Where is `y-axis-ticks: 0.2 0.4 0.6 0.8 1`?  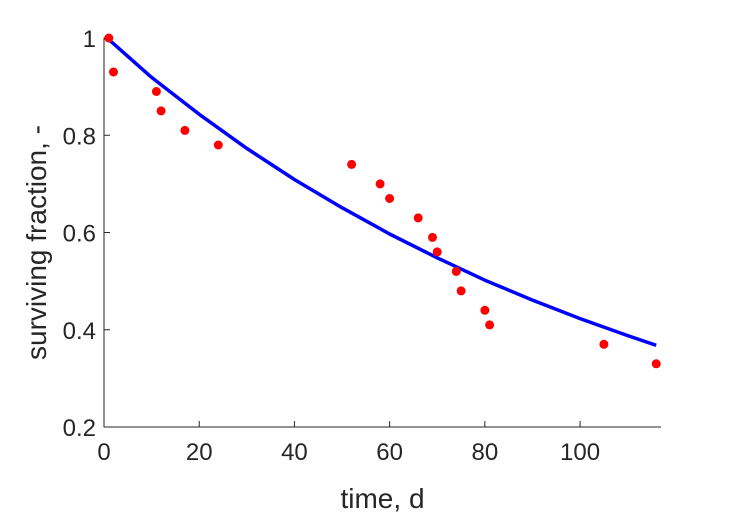 y-axis-ticks: 0.2 0.4 0.6 0.8 1 is located at coordinates (86, 234).